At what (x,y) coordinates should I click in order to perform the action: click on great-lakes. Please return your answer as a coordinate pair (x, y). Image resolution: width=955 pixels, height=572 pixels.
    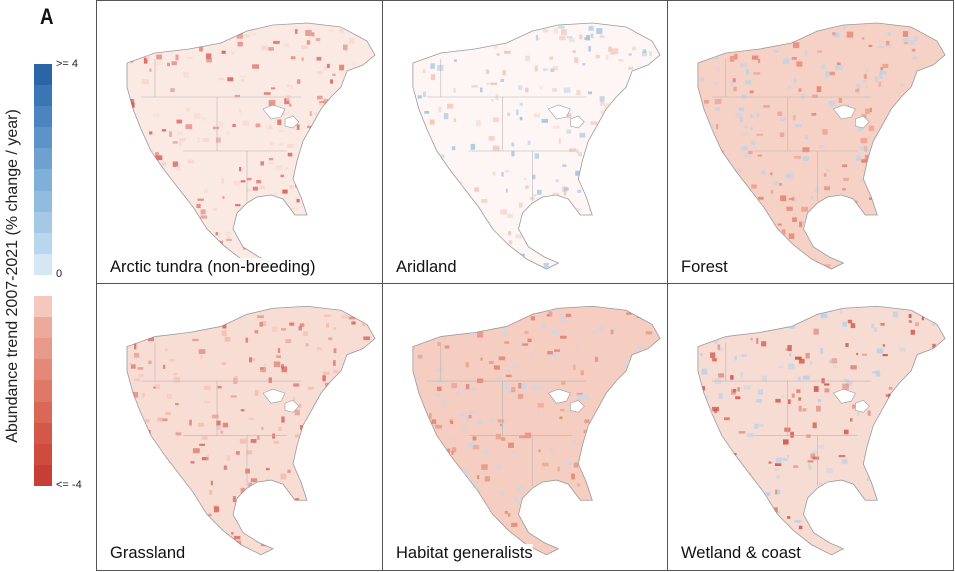
    Looking at the image, I should click on (281, 116).